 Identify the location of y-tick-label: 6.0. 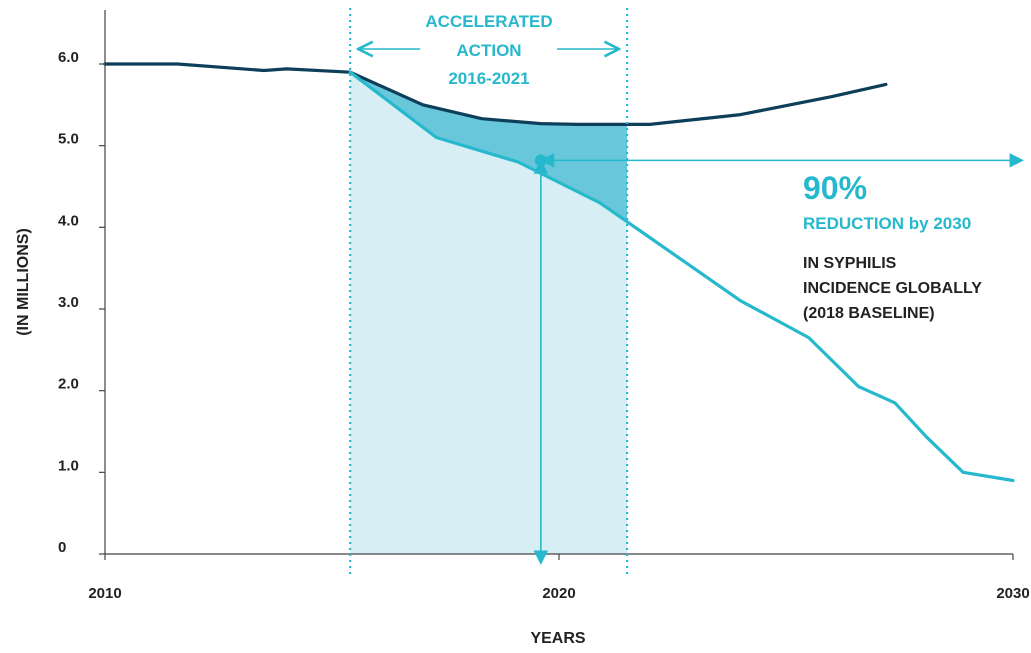
(68, 57).